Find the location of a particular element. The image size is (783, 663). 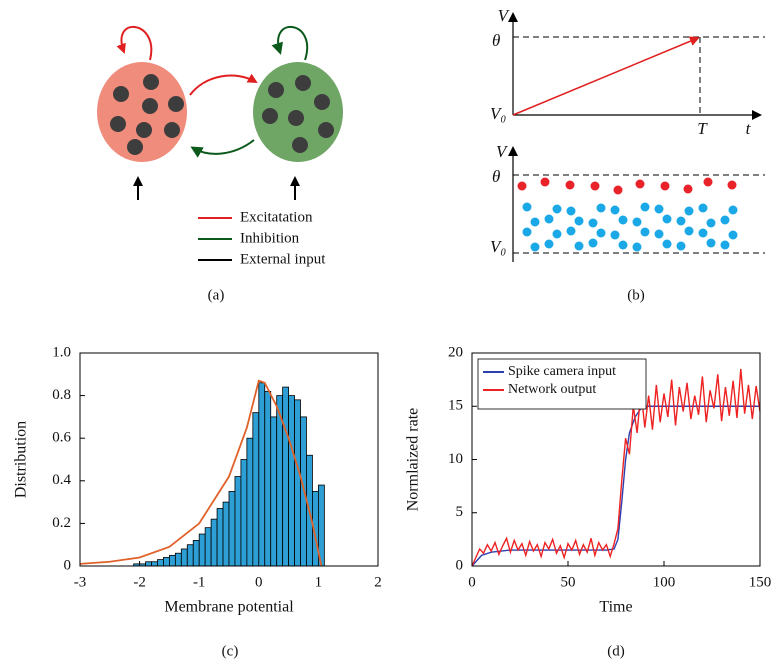

y-axis-title: Distribution is located at coordinates (21, 459).